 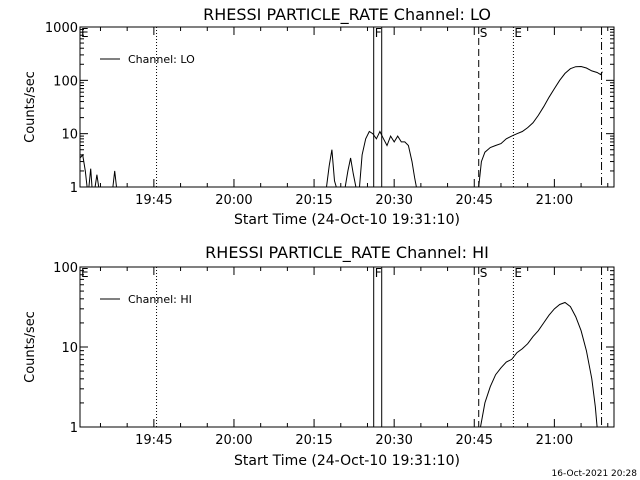 What do you see at coordinates (161, 59) in the screenshot?
I see `legend-label: Channel: LO` at bounding box center [161, 59].